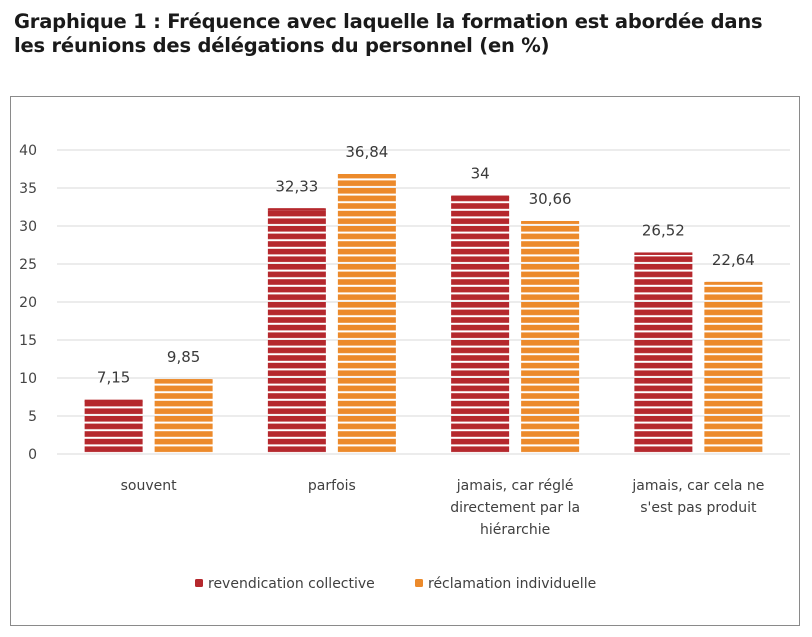 The image size is (812, 637). What do you see at coordinates (28, 189) in the screenshot?
I see `y-tick-label: 35` at bounding box center [28, 189].